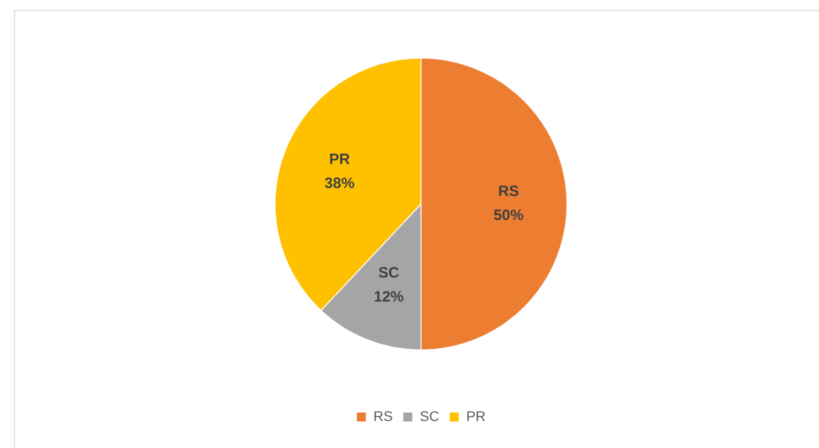  Describe the element at coordinates (383, 416) in the screenshot. I see `legend-label: RS` at that location.